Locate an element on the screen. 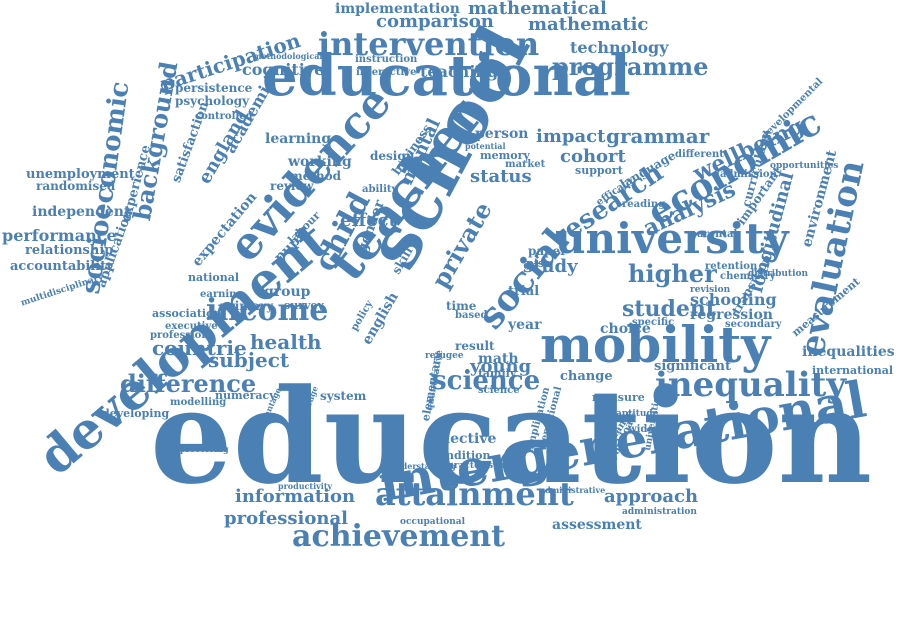 This screenshot has height=620, width=900. word-specific: specific is located at coordinates (653, 322).